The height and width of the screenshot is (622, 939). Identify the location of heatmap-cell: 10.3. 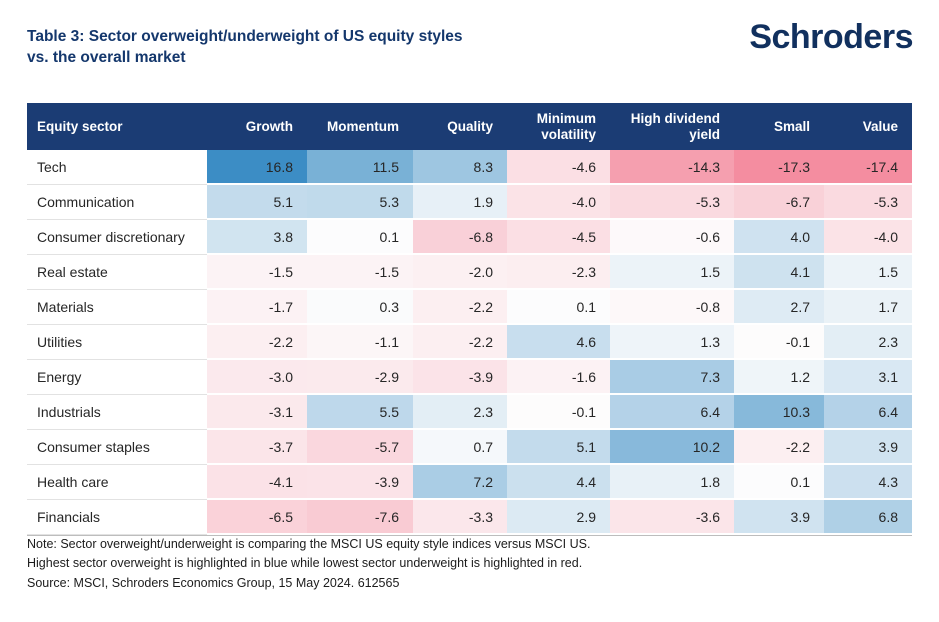
(779, 412).